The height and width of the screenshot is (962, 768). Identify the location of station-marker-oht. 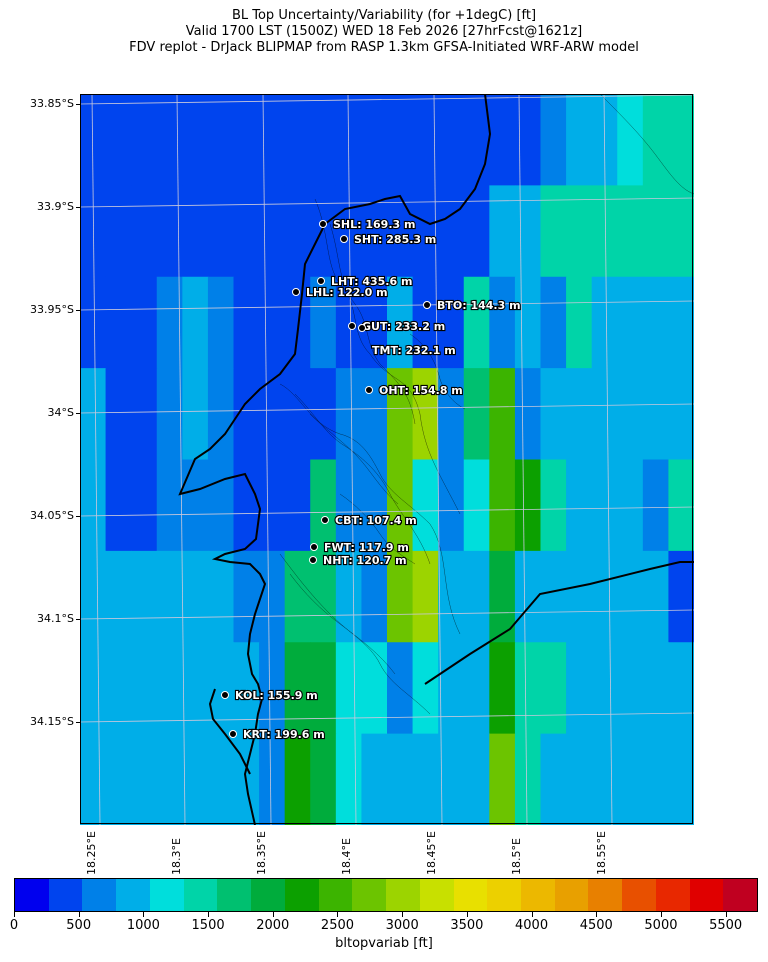
(369, 390).